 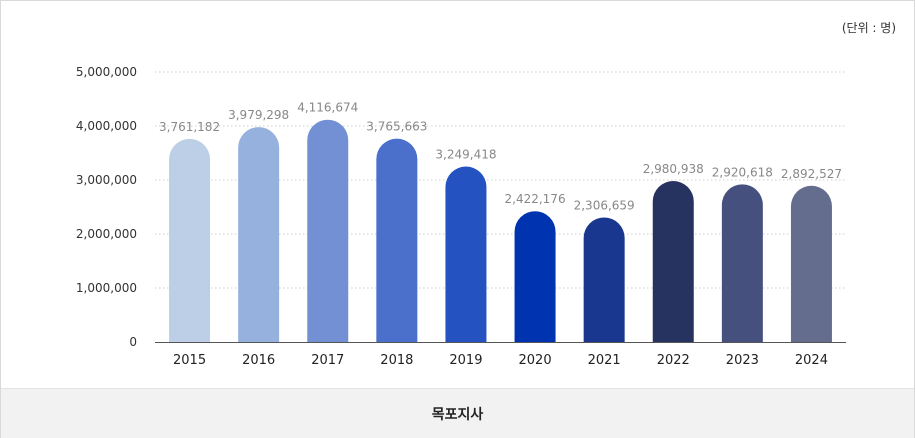 What do you see at coordinates (258, 360) in the screenshot?
I see `x-tick-label: 2016` at bounding box center [258, 360].